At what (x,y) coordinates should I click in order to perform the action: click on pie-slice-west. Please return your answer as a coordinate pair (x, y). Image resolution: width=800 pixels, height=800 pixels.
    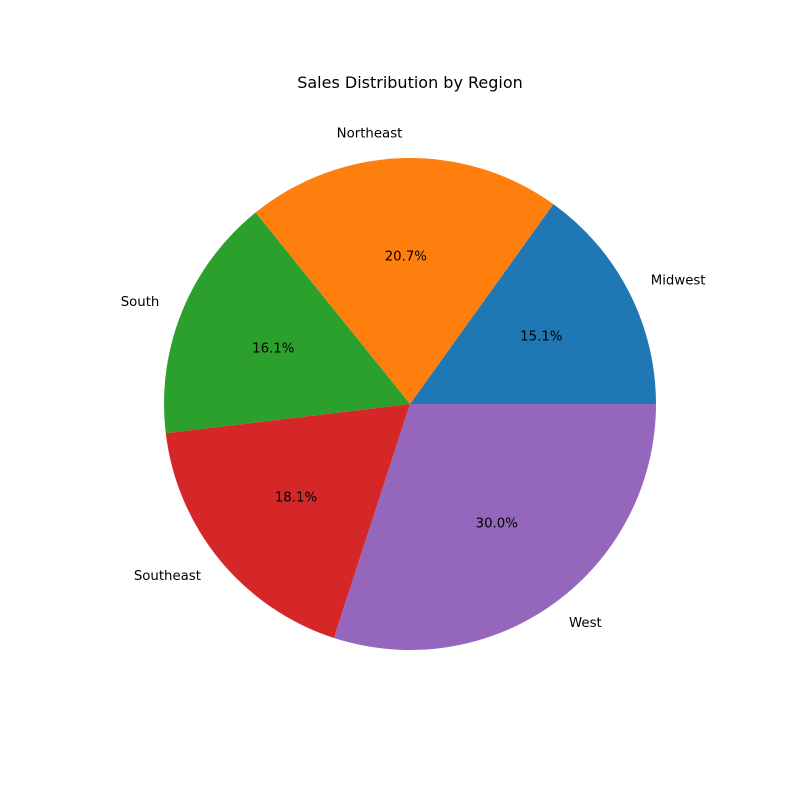
    Looking at the image, I should click on (494, 527).